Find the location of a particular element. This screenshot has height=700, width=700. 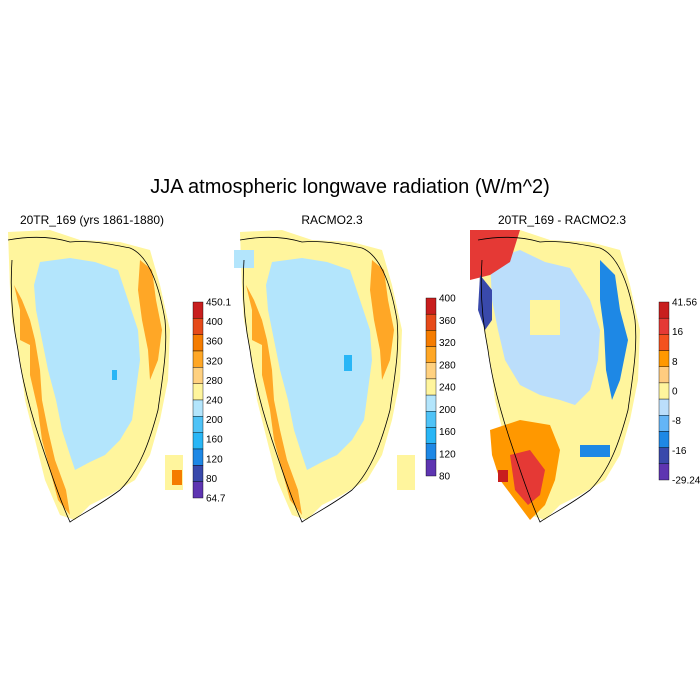

colorbar-tick-label: -16 is located at coordinates (679, 451).